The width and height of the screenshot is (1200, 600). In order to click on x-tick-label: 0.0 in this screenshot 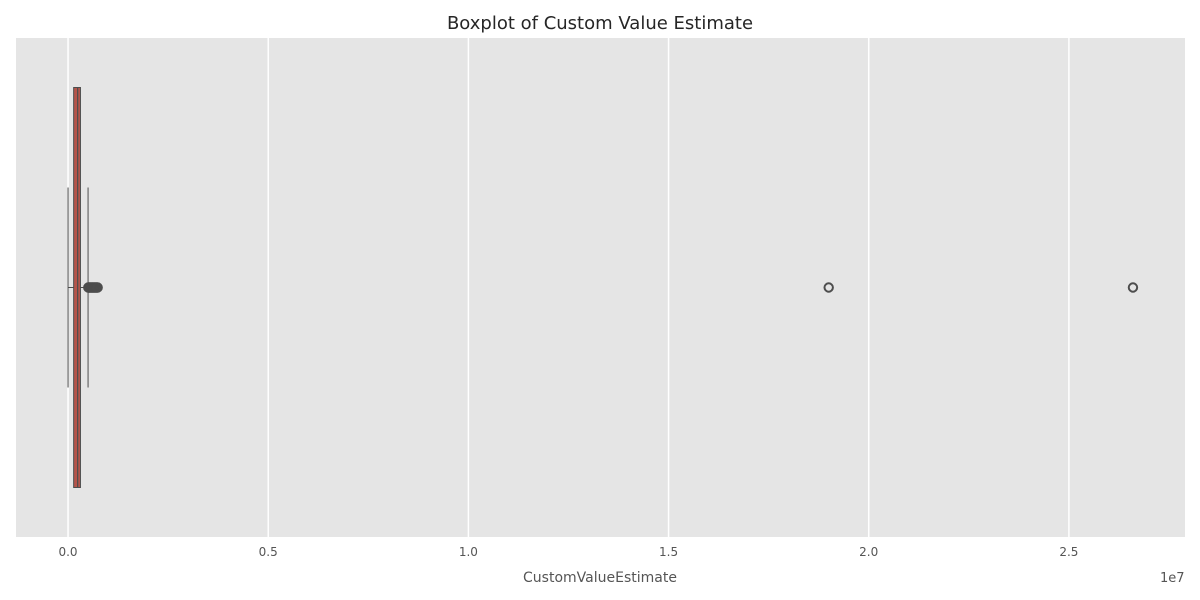, I will do `click(67, 552)`.